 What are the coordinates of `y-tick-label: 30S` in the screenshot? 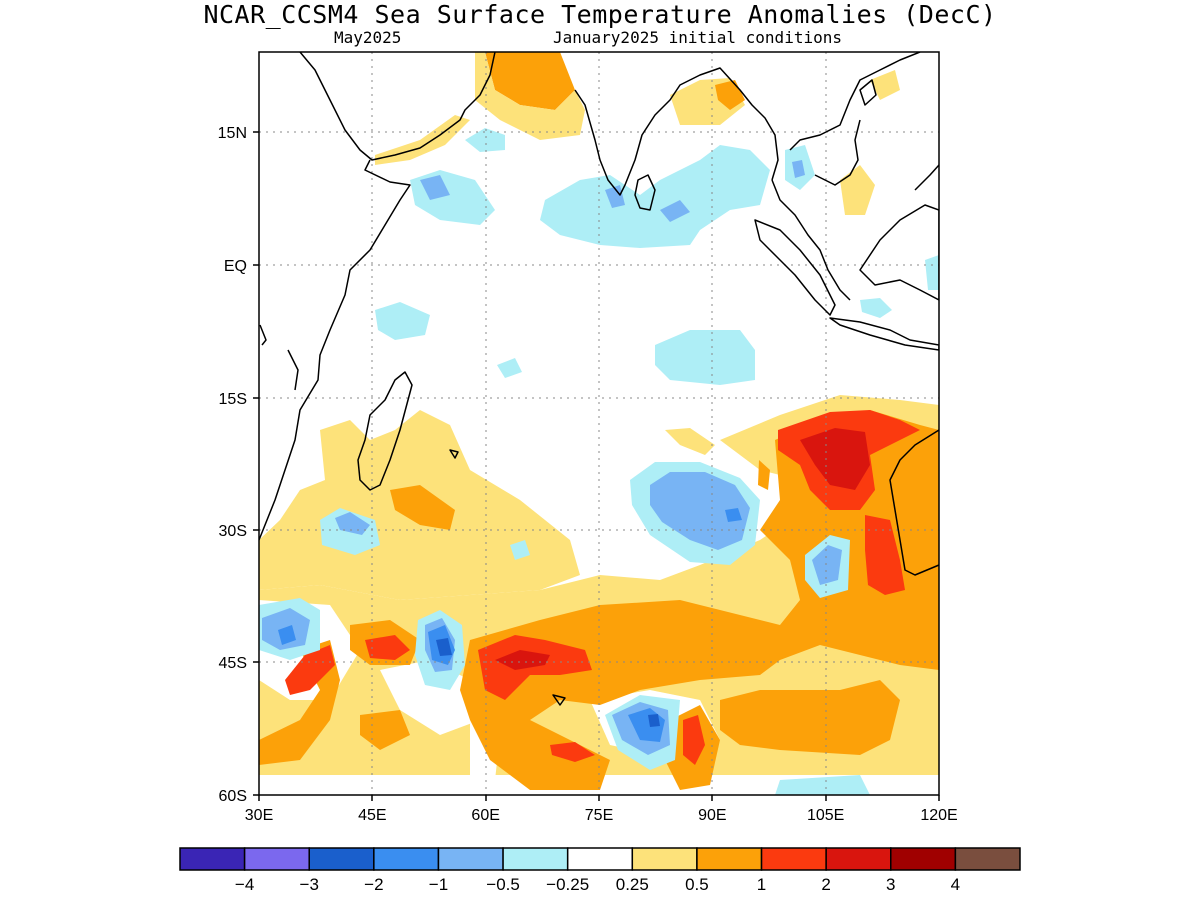 It's located at (233, 531).